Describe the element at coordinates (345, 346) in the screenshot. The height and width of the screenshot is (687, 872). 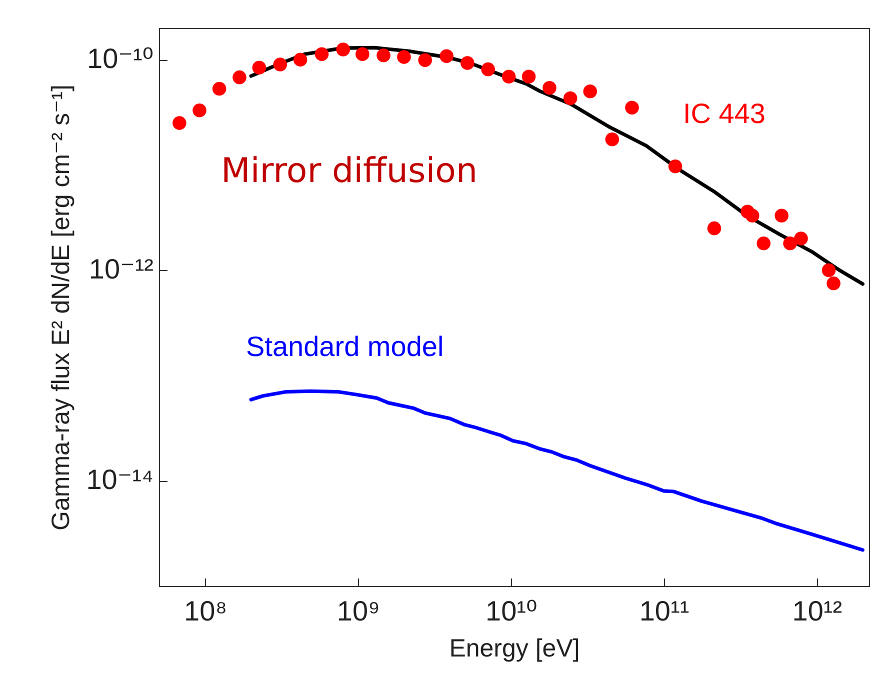
I see `series-label: Standard model` at that location.